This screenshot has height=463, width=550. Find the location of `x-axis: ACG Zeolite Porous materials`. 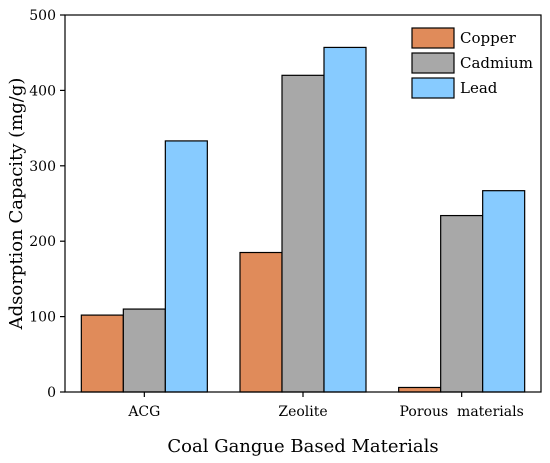

x-axis: ACG Zeolite Porous materials is located at coordinates (325, 406).